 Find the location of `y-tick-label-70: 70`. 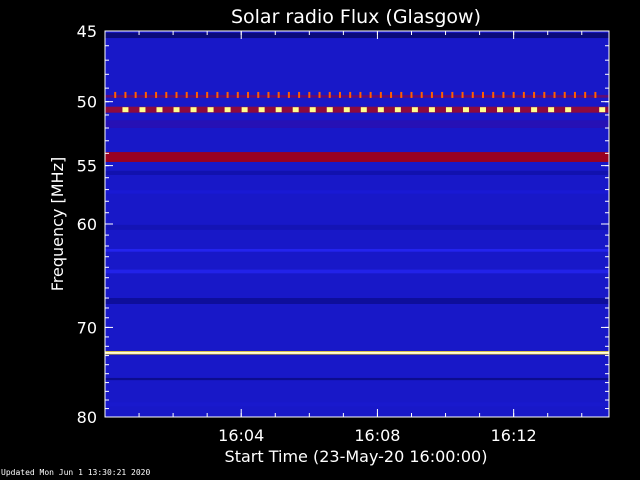

y-tick-label-70: 70 is located at coordinates (87, 327).